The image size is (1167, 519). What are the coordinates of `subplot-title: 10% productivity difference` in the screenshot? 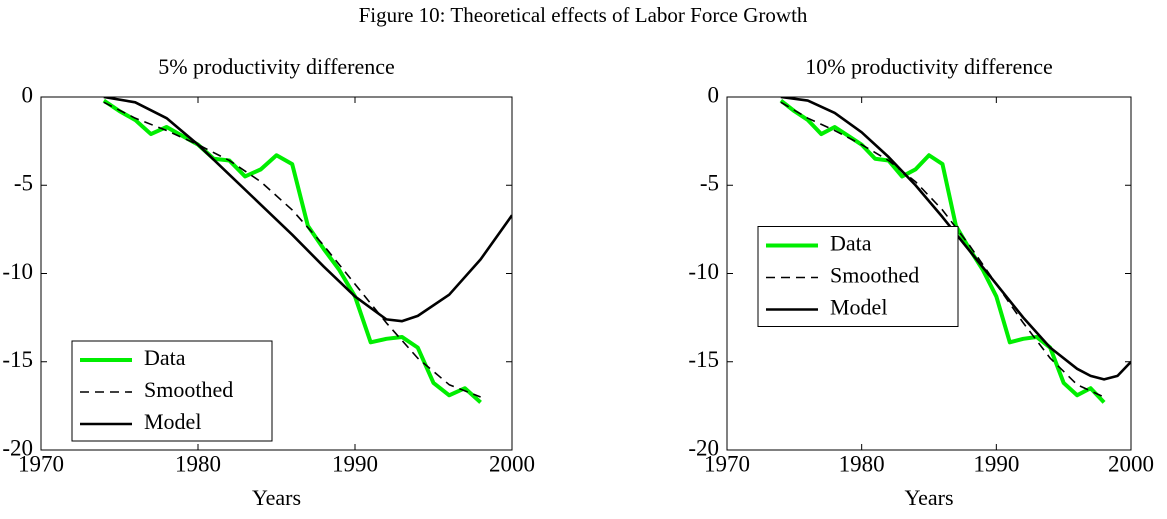 It's located at (929, 66).